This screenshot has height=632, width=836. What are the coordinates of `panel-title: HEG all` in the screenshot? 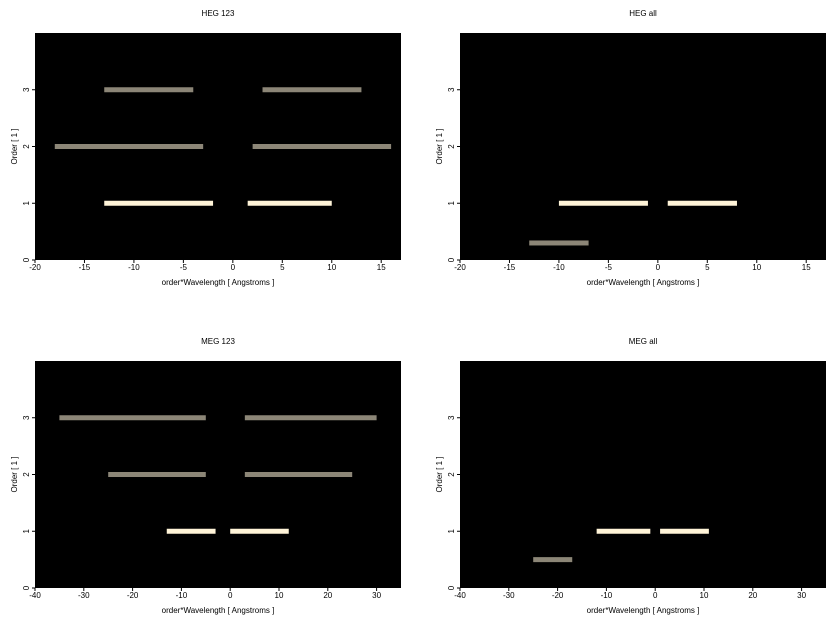 It's located at (643, 13).